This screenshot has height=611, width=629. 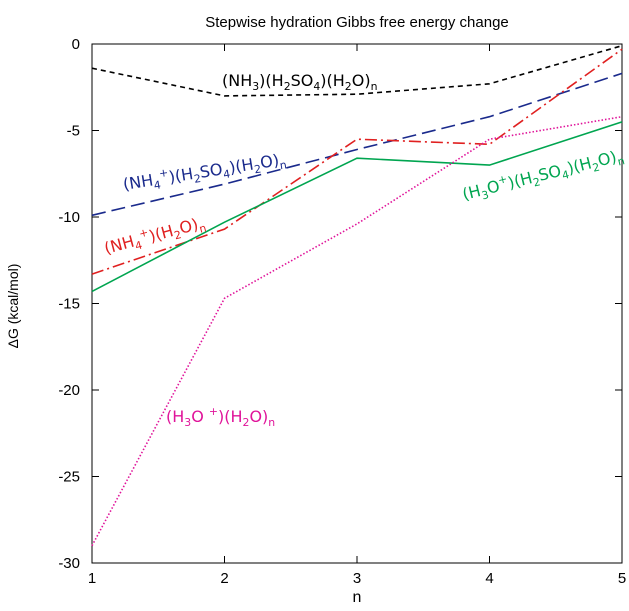 I want to click on x-tick-label: 3, so click(x=357, y=578).